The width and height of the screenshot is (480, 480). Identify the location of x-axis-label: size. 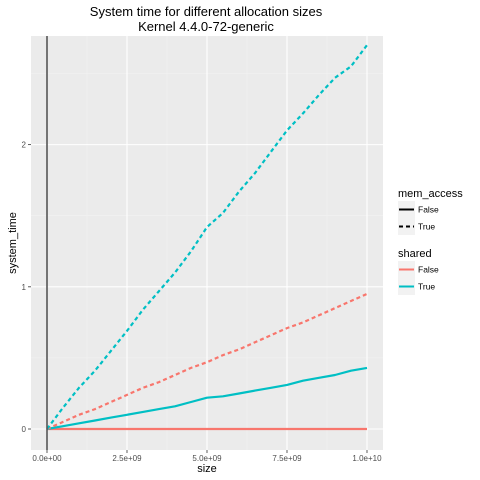
(207, 469).